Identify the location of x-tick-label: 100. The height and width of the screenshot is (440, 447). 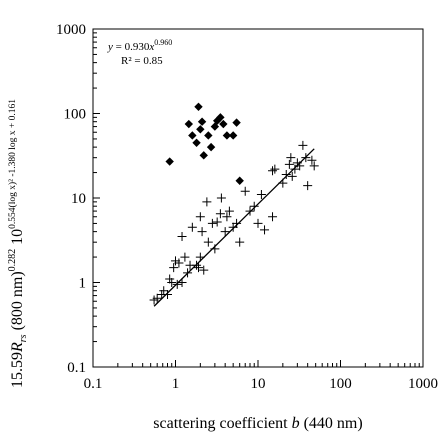
(340, 384).